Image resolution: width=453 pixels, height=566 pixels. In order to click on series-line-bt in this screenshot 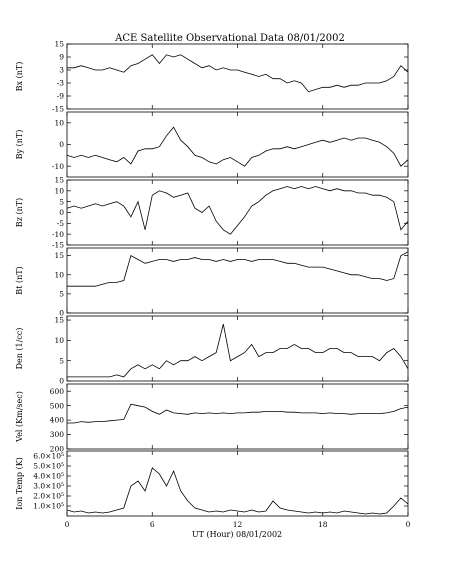, I will do `click(238, 269)`.